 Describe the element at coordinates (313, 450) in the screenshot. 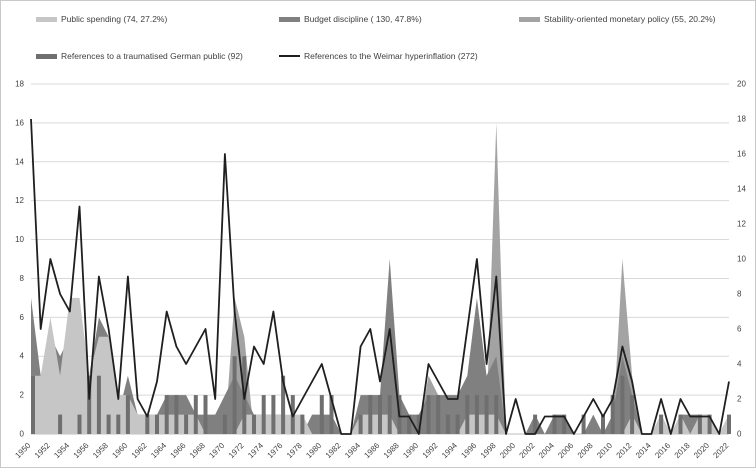

I see `x-axis-tick-label: 1980` at that location.